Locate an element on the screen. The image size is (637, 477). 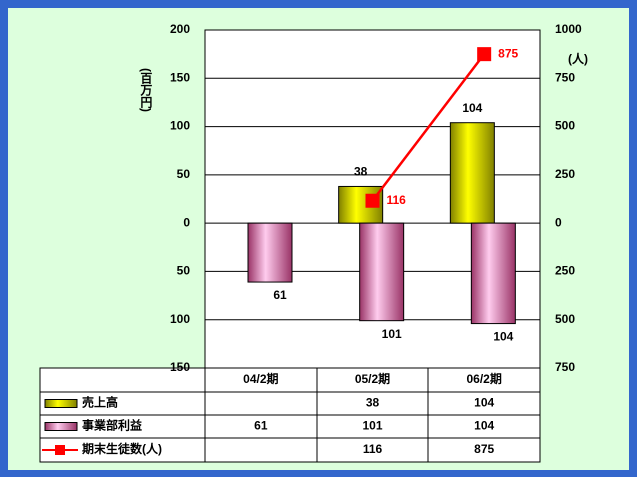
legend-label: 期末生徒数(人) is located at coordinates (122, 448).